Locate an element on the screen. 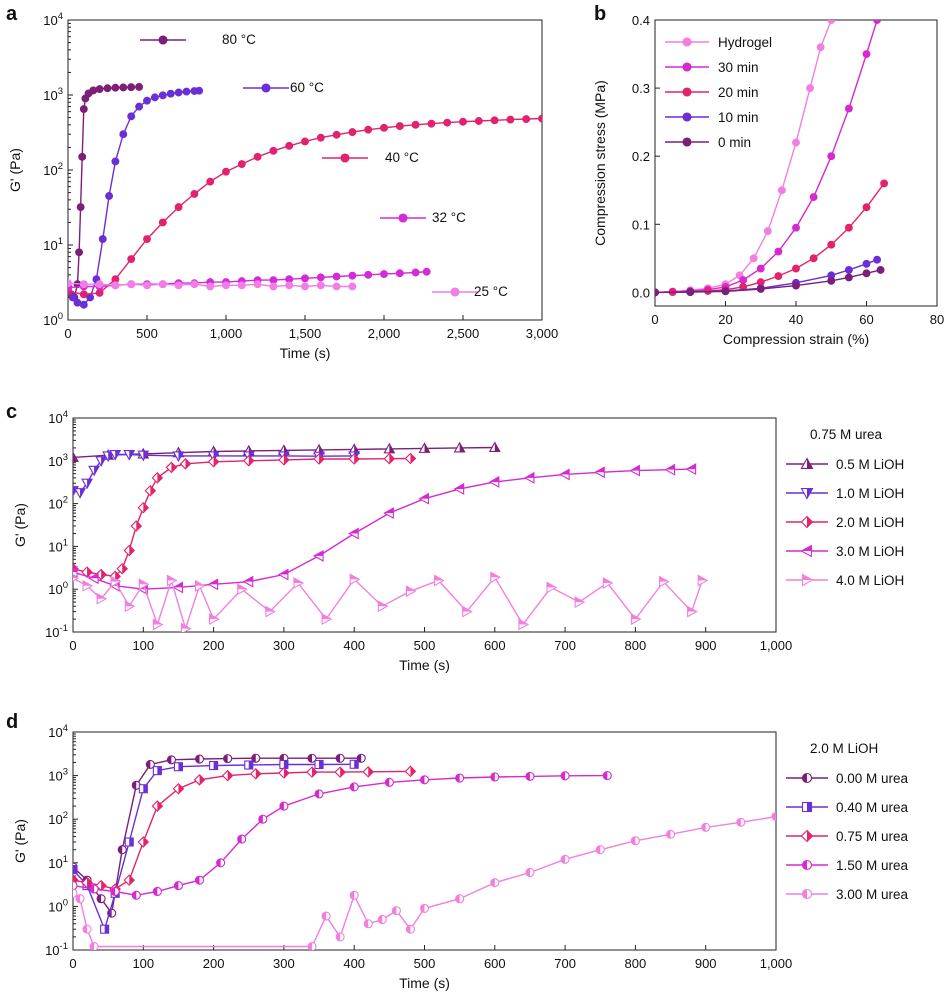 This screenshot has width=946, height=1006. panel-d-xtick-label: 0 is located at coordinates (72, 963).